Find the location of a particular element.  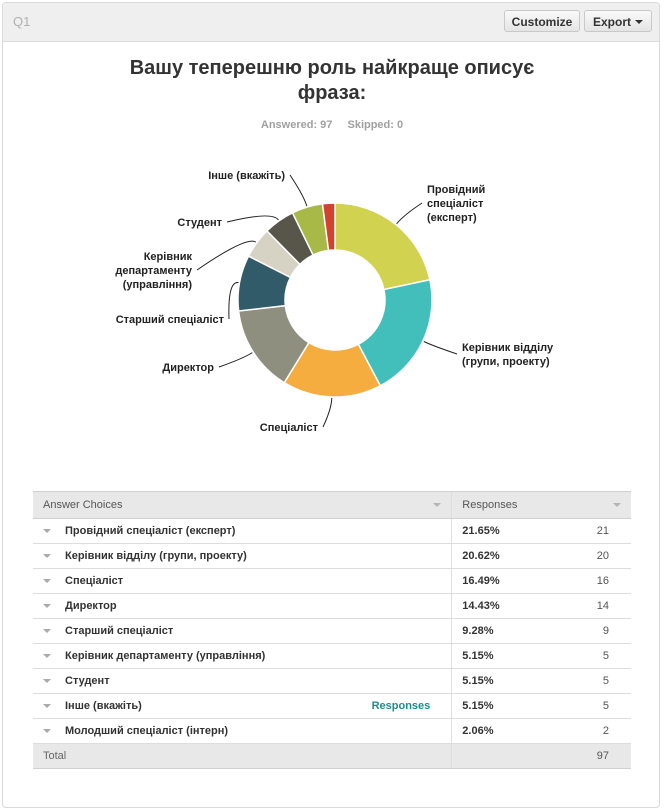

table-row: Спеціаліст 16.49% 16 is located at coordinates (332, 581).